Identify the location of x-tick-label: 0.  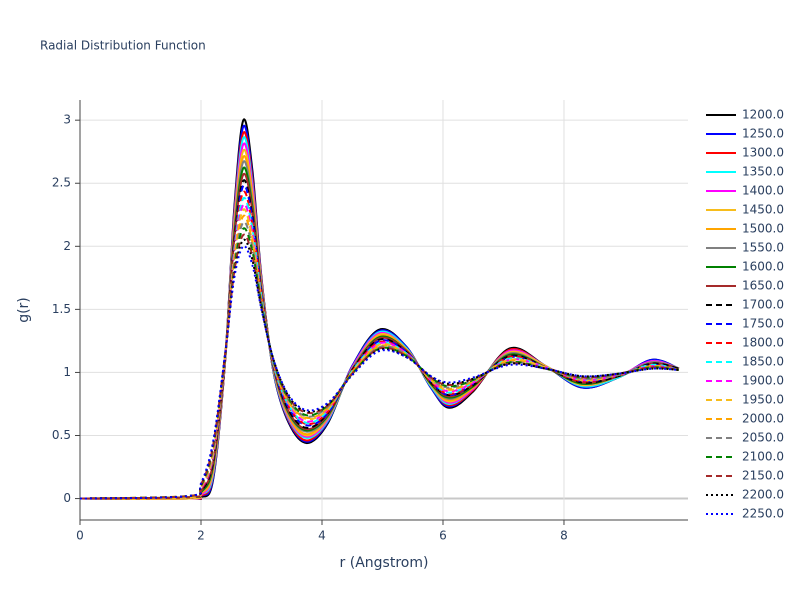
(80, 536).